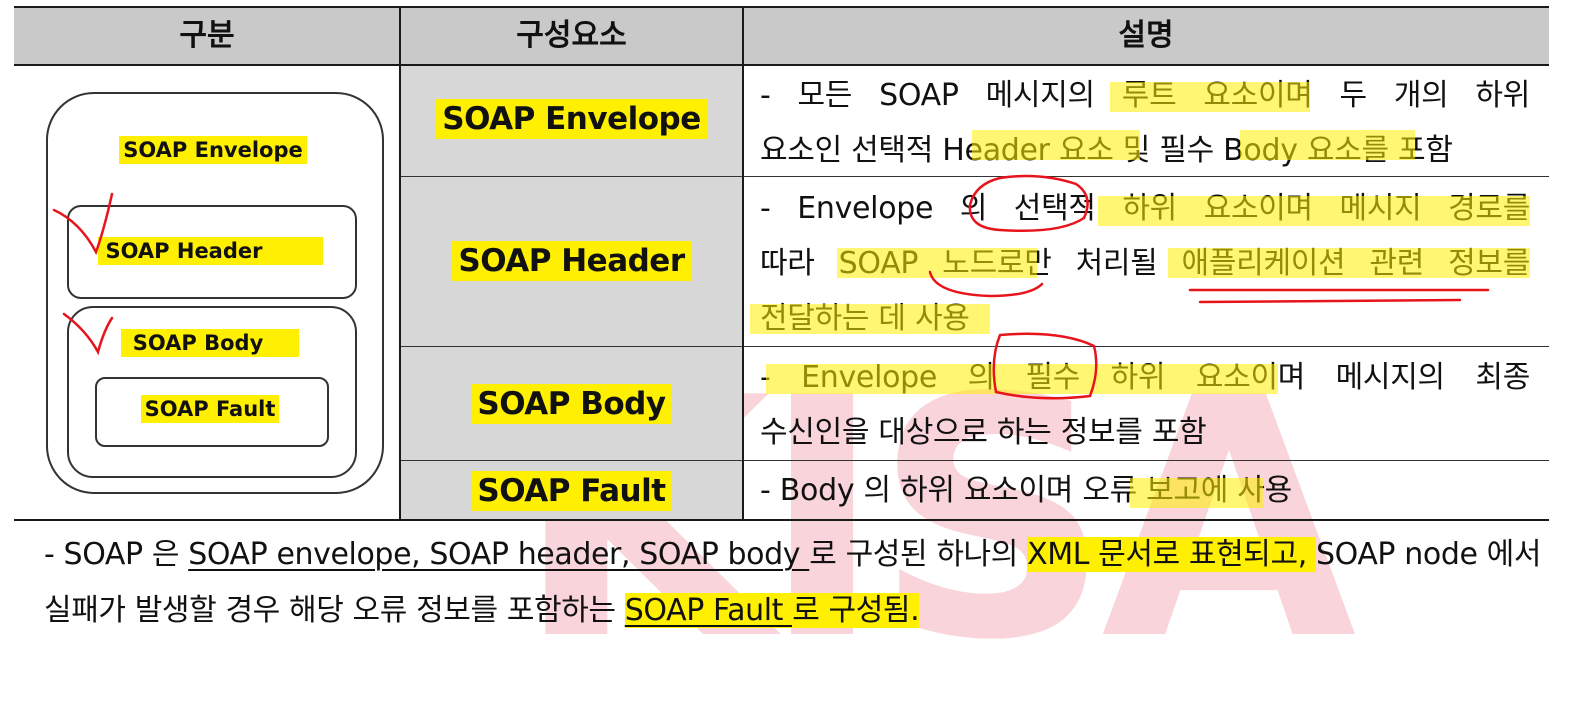 The width and height of the screenshot is (1586, 712). I want to click on diagram-envelope-label: SOAP Envelope, so click(213, 150).